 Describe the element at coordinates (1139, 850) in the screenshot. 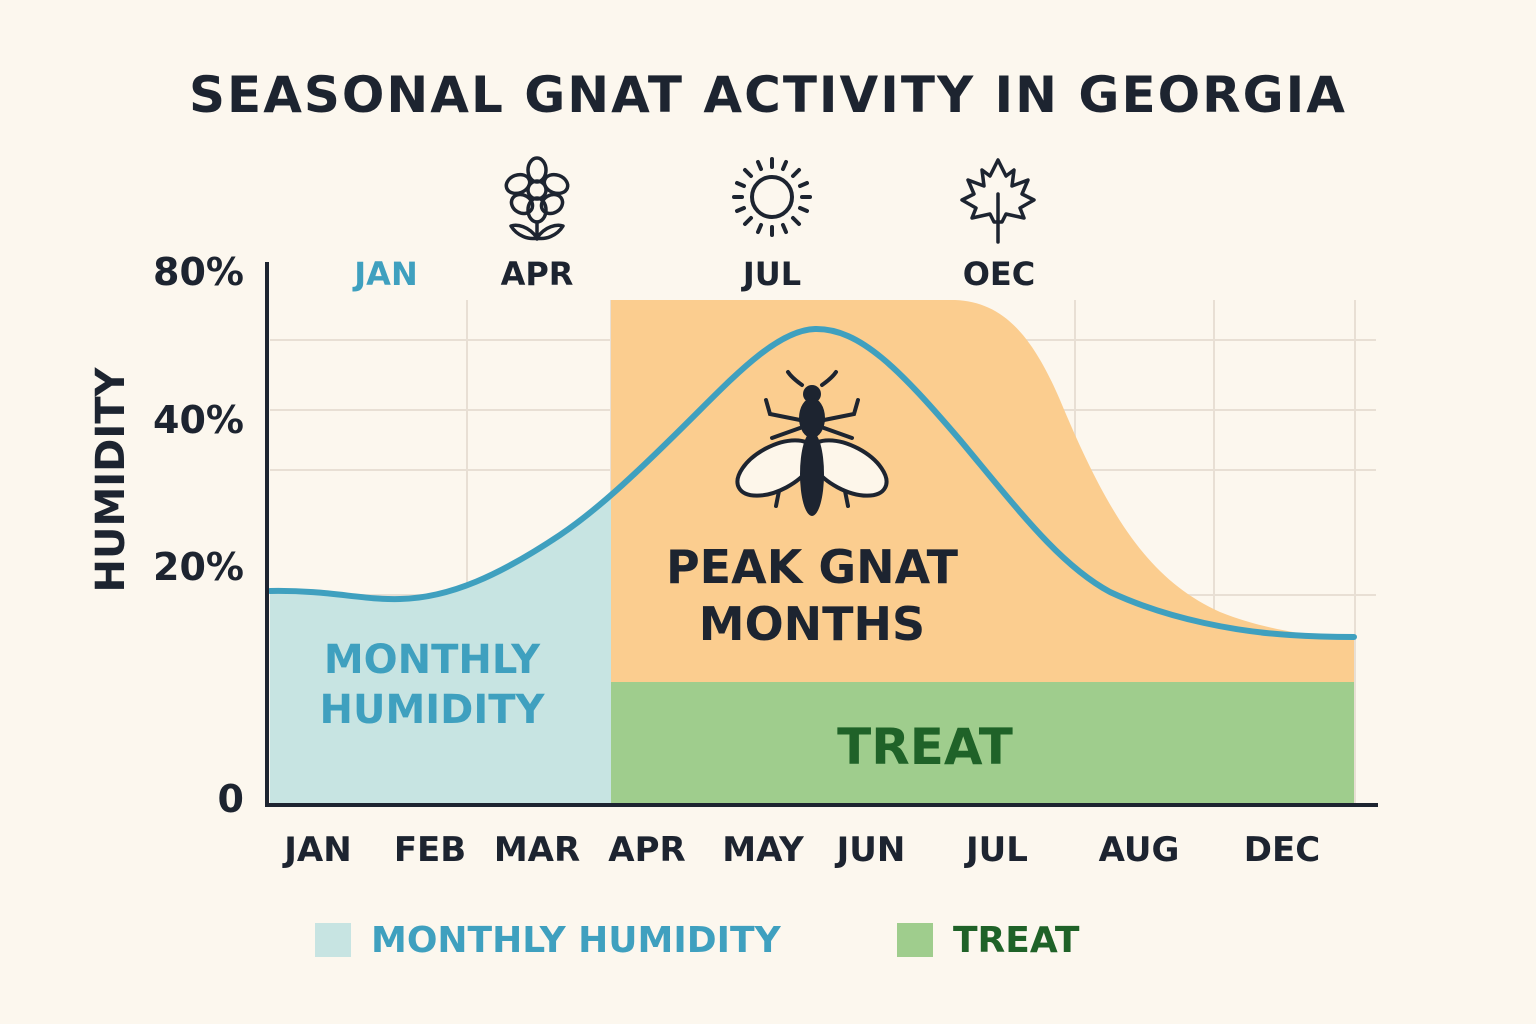

I see `x-tick-label: AUG` at that location.